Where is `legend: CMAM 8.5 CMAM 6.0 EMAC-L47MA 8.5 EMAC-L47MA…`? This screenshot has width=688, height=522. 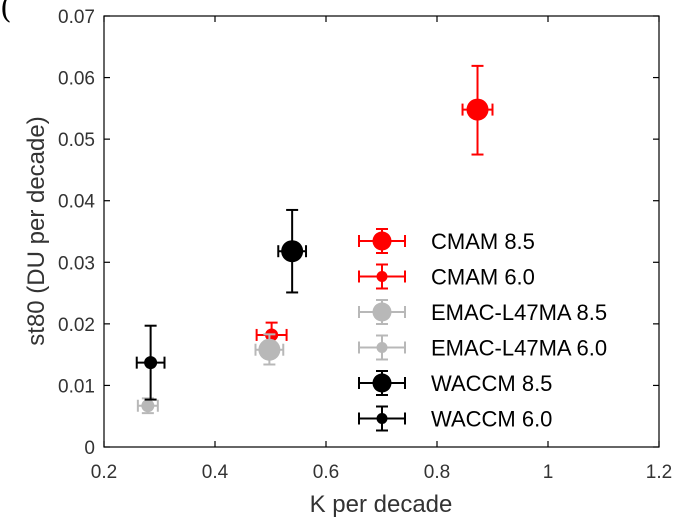 legend: CMAM 8.5 CMAM 6.0 EMAC-L47MA 8.5 EMAC-L47MA… is located at coordinates (482, 330).